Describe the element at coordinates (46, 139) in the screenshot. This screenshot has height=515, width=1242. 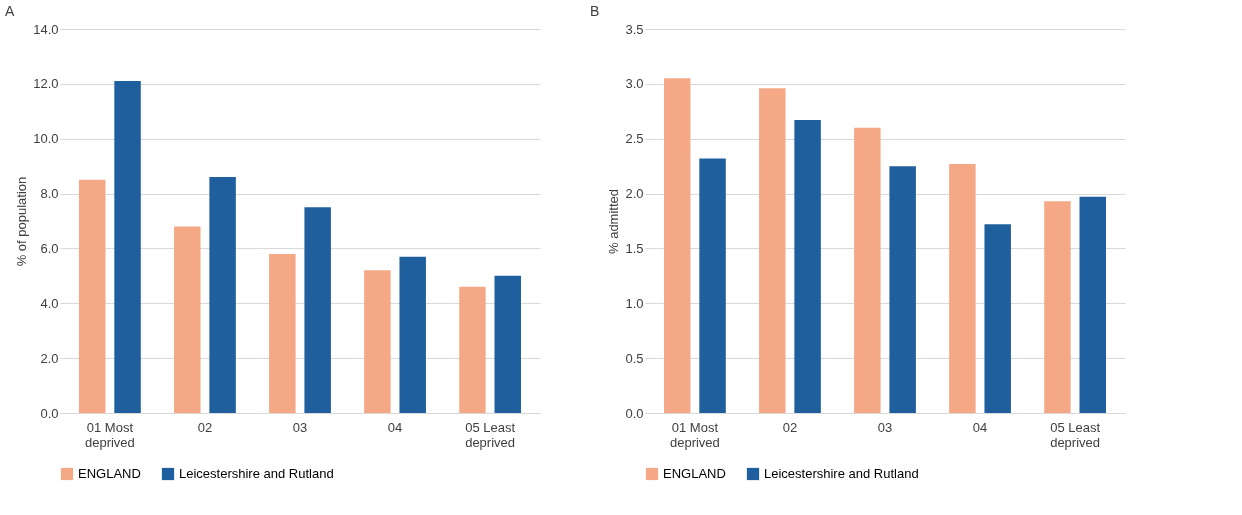
I see `y-tick-label: 10.0` at that location.